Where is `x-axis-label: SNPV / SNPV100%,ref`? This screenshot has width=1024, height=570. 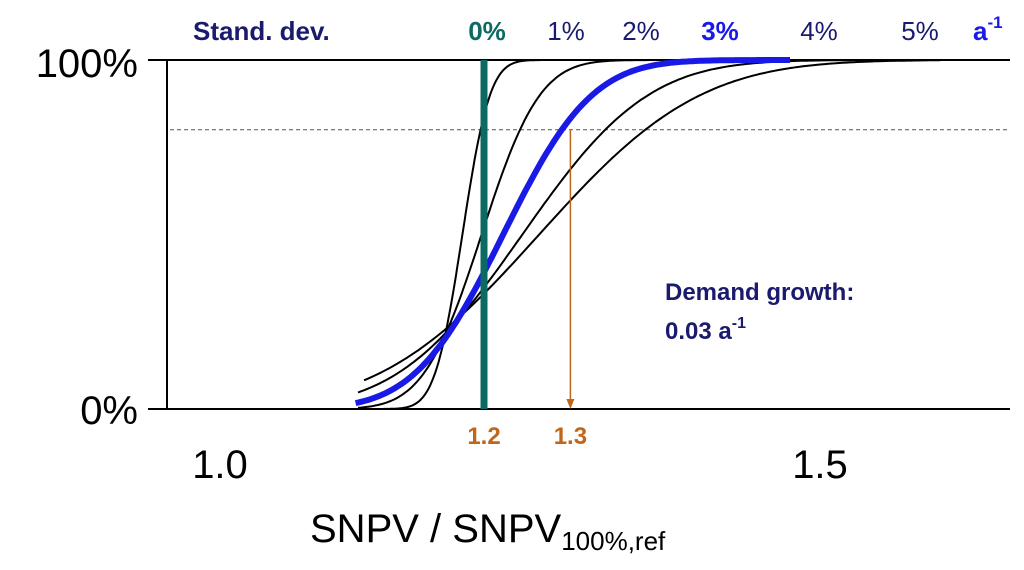
x-axis-label: SNPV / SNPV100%,ref is located at coordinates (488, 531).